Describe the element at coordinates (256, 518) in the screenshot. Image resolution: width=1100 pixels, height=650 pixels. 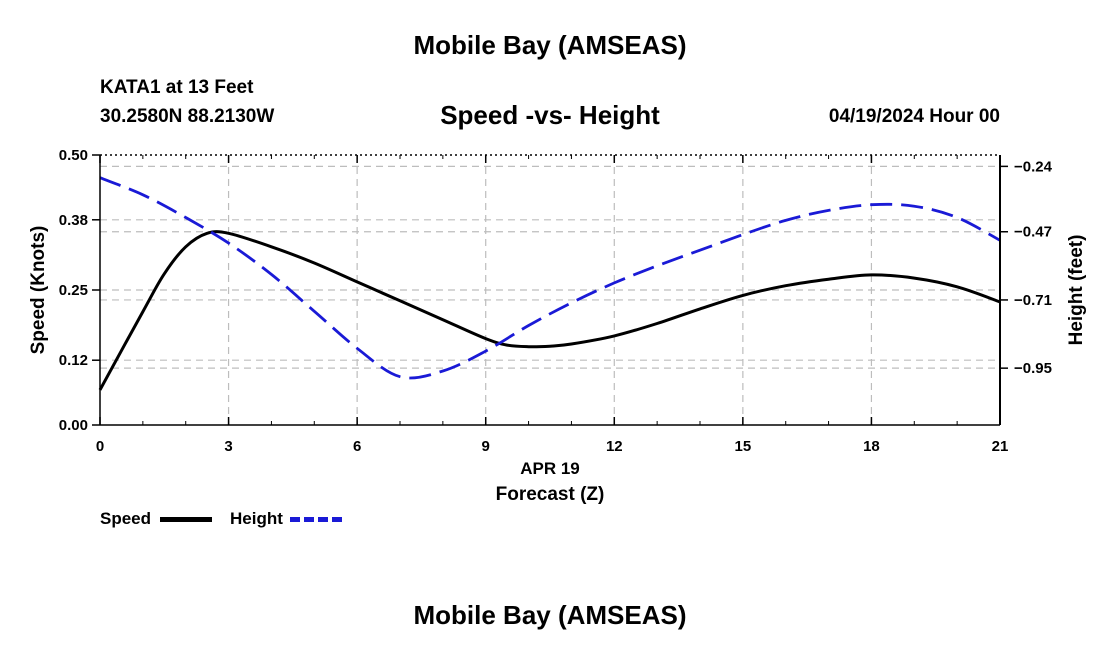
I see `legend-height-label: Height` at that location.